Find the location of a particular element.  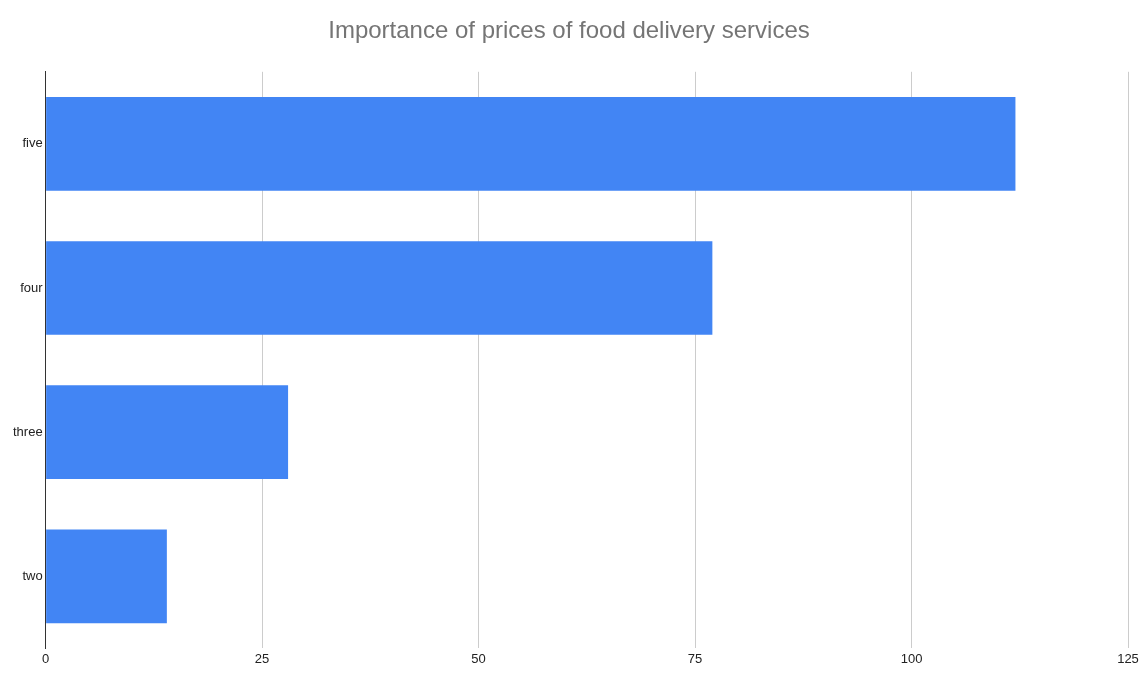

y-tick-label: four is located at coordinates (32, 287).